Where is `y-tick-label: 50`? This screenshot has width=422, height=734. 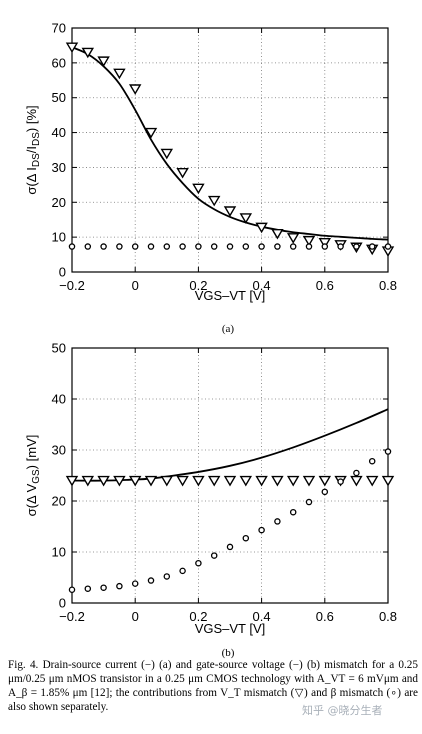 y-tick-label: 50 is located at coordinates (59, 97).